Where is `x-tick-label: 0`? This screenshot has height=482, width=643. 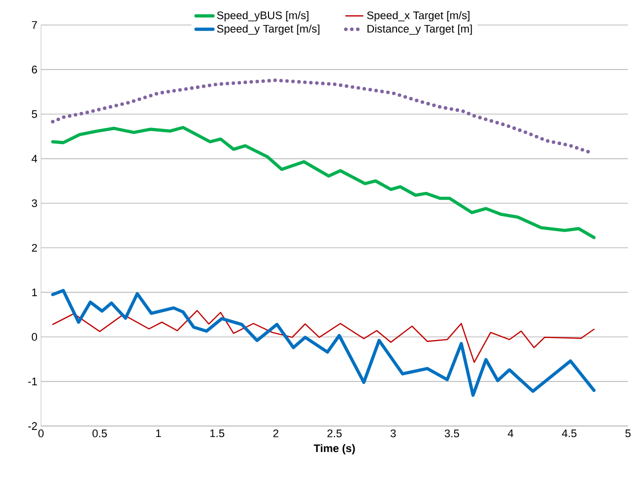
x-tick-label: 0 is located at coordinates (41, 434).